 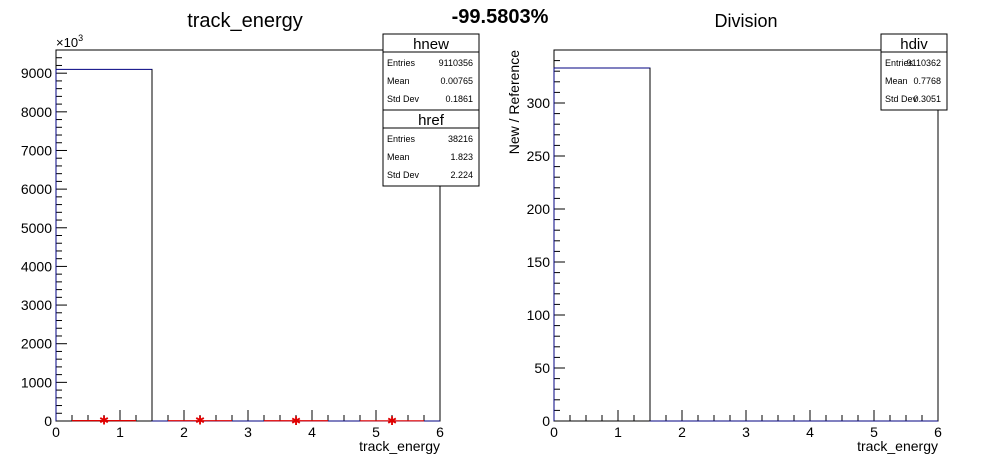 What do you see at coordinates (456, 81) in the screenshot?
I see `stats-row-value: 0.00765` at bounding box center [456, 81].